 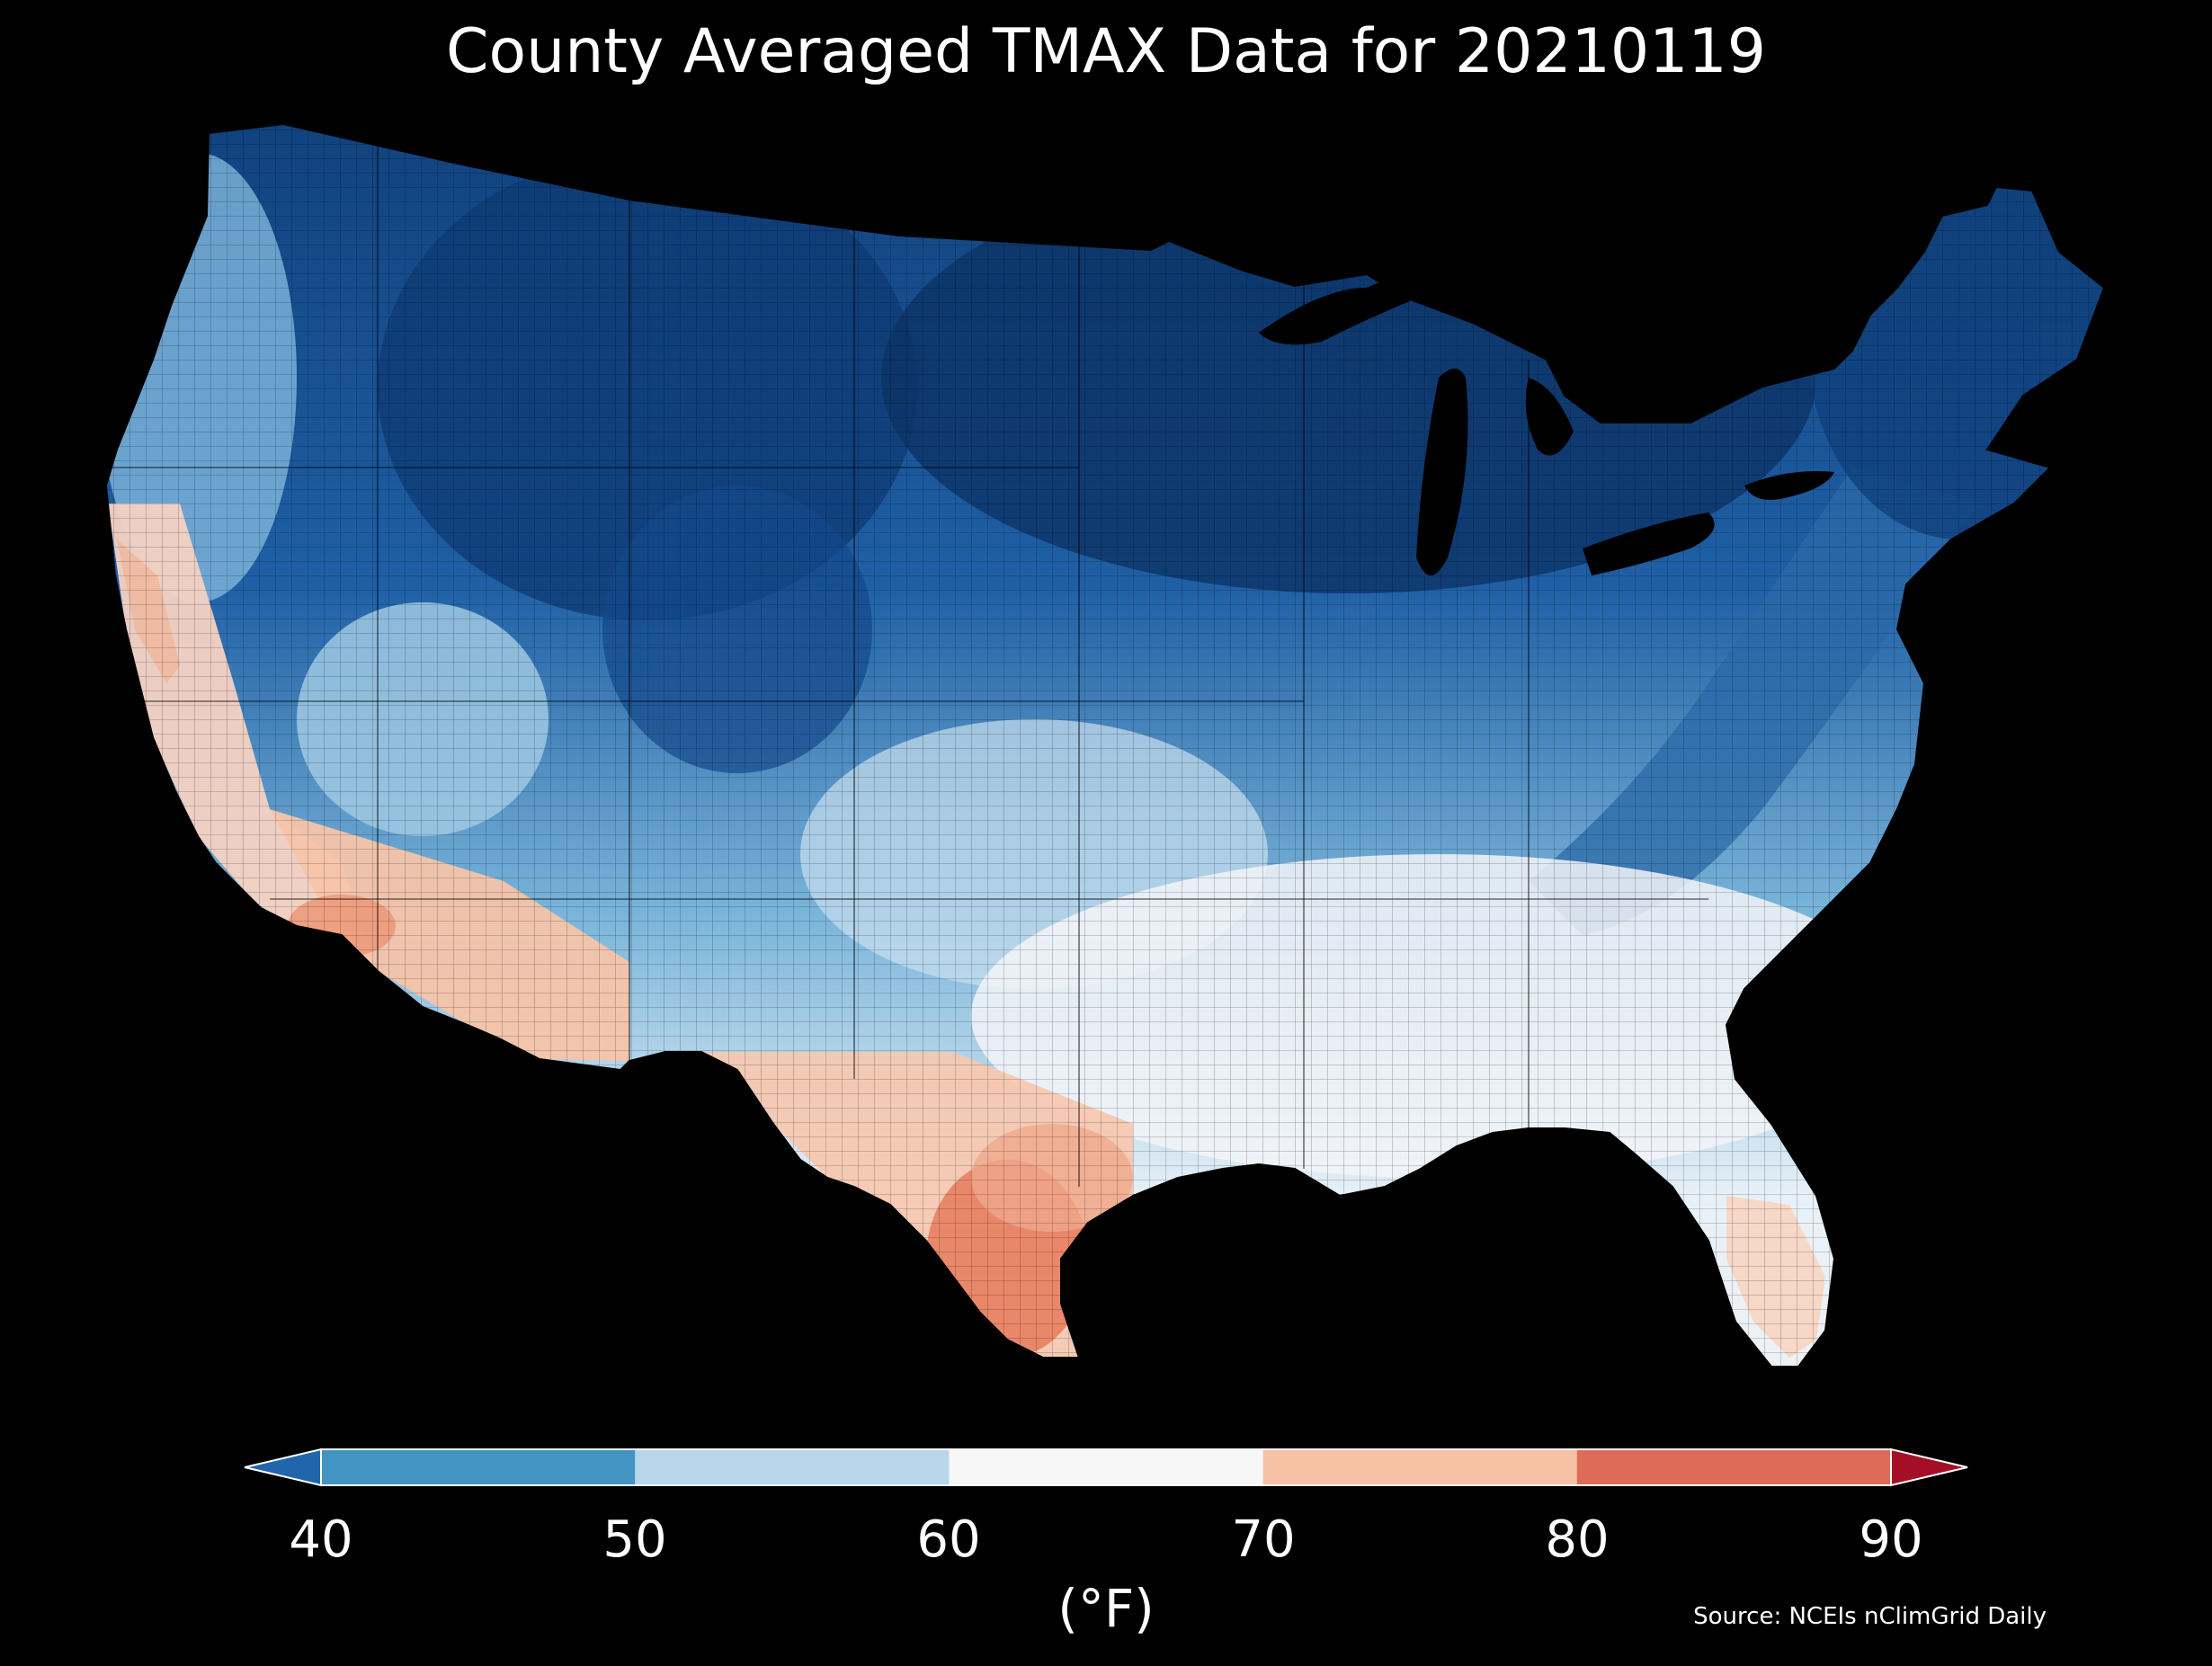 What do you see at coordinates (948, 1540) in the screenshot?
I see `colorbar-tick-60: 60` at bounding box center [948, 1540].